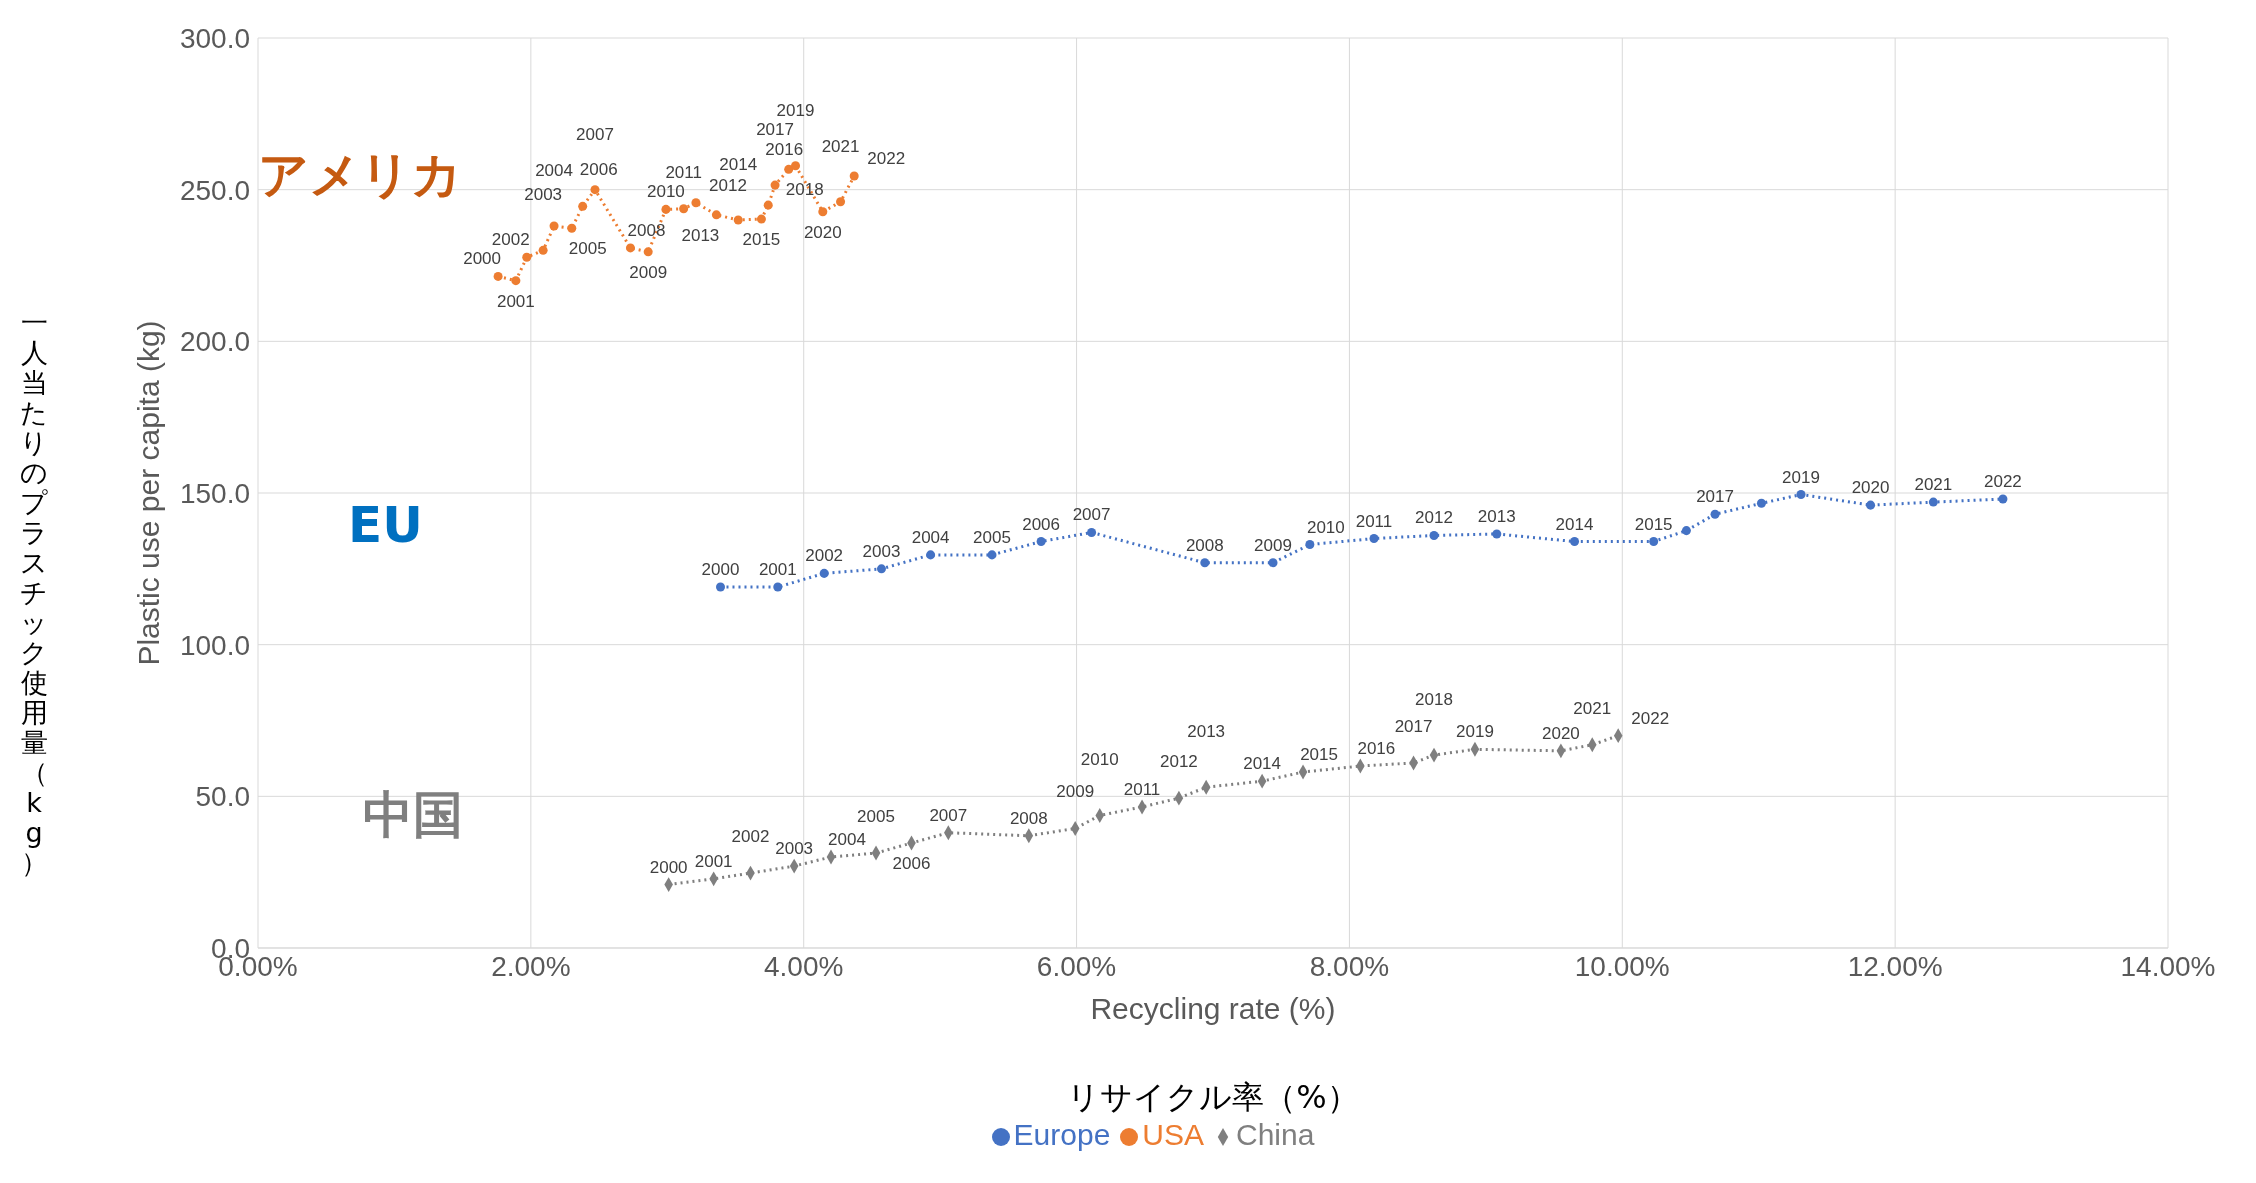  Describe the element at coordinates (1076, 966) in the screenshot. I see `x-tick-label: 6.00%` at that location.